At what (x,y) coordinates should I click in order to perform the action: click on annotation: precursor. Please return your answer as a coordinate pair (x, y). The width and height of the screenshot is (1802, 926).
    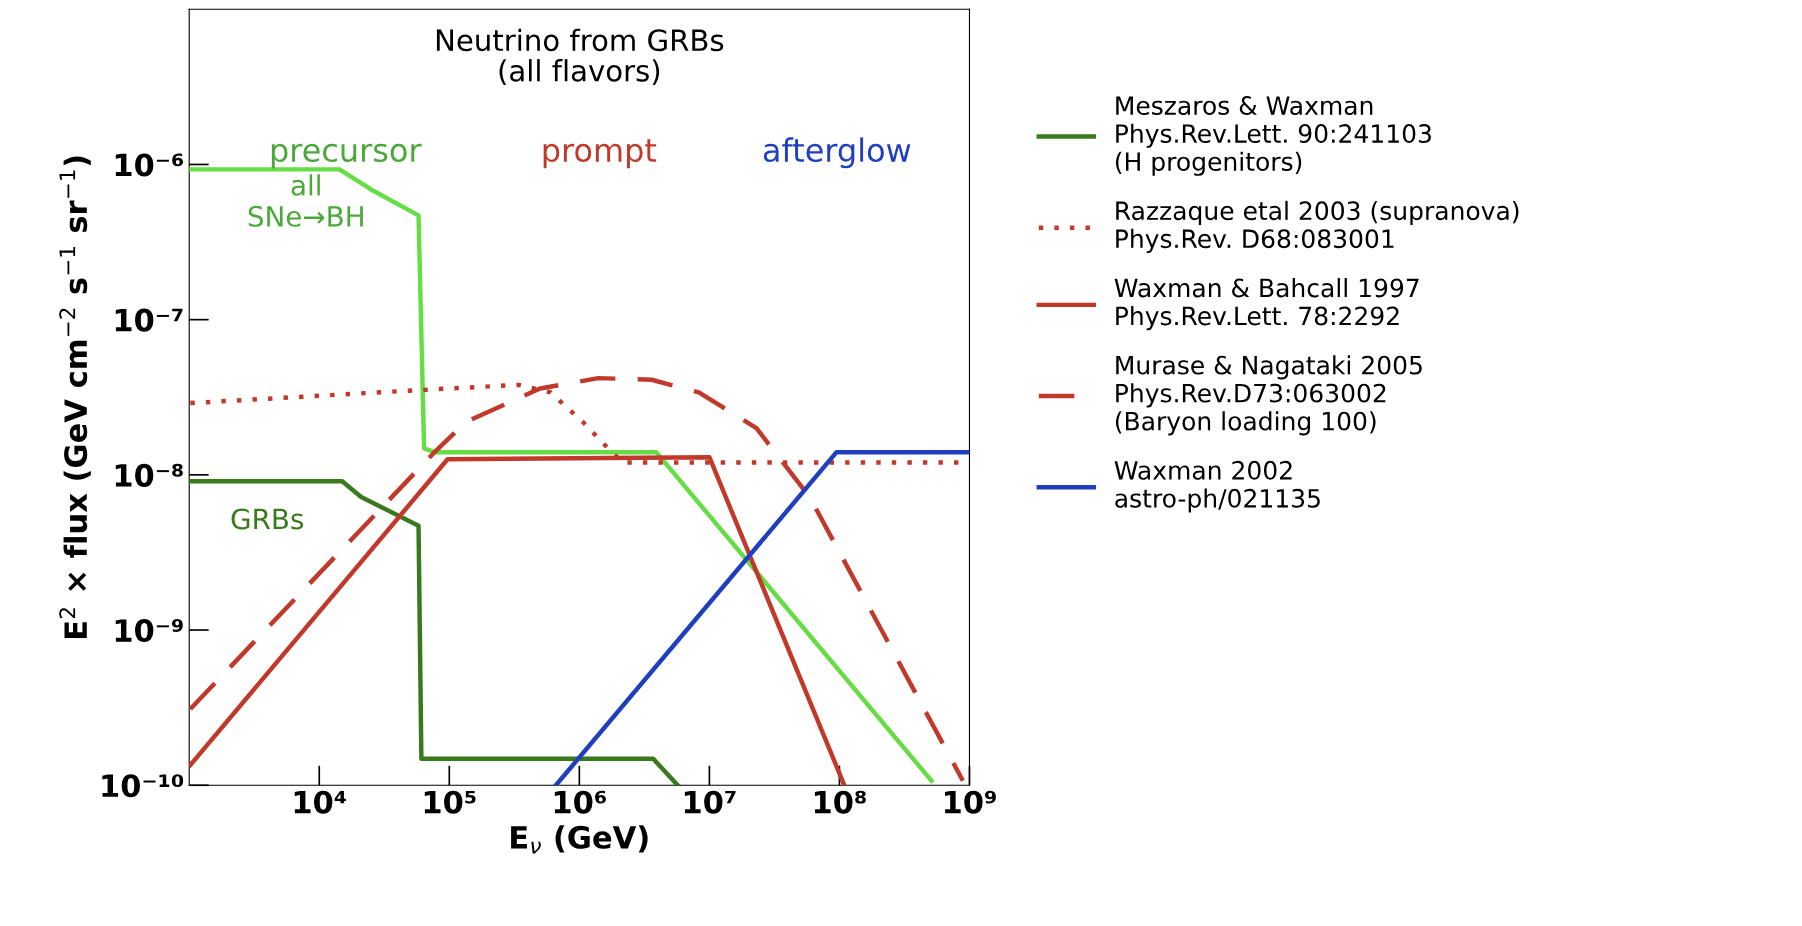
    Looking at the image, I should click on (346, 156).